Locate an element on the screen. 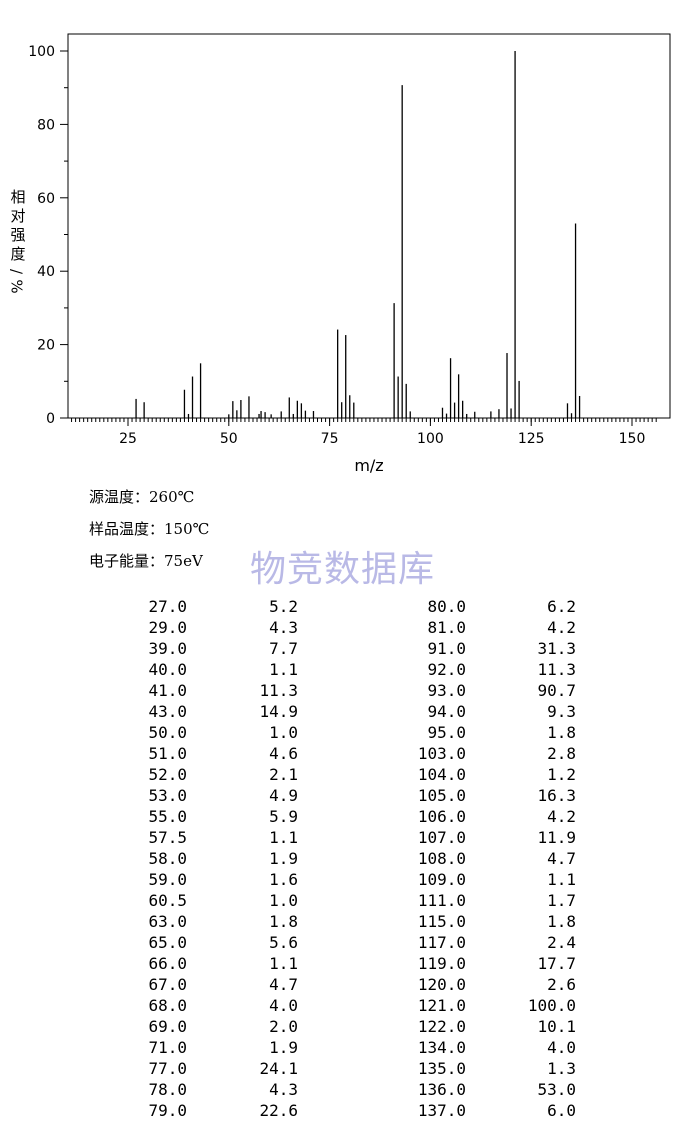 The image size is (696, 1134). intensity-value: 90.7 is located at coordinates (556, 690).